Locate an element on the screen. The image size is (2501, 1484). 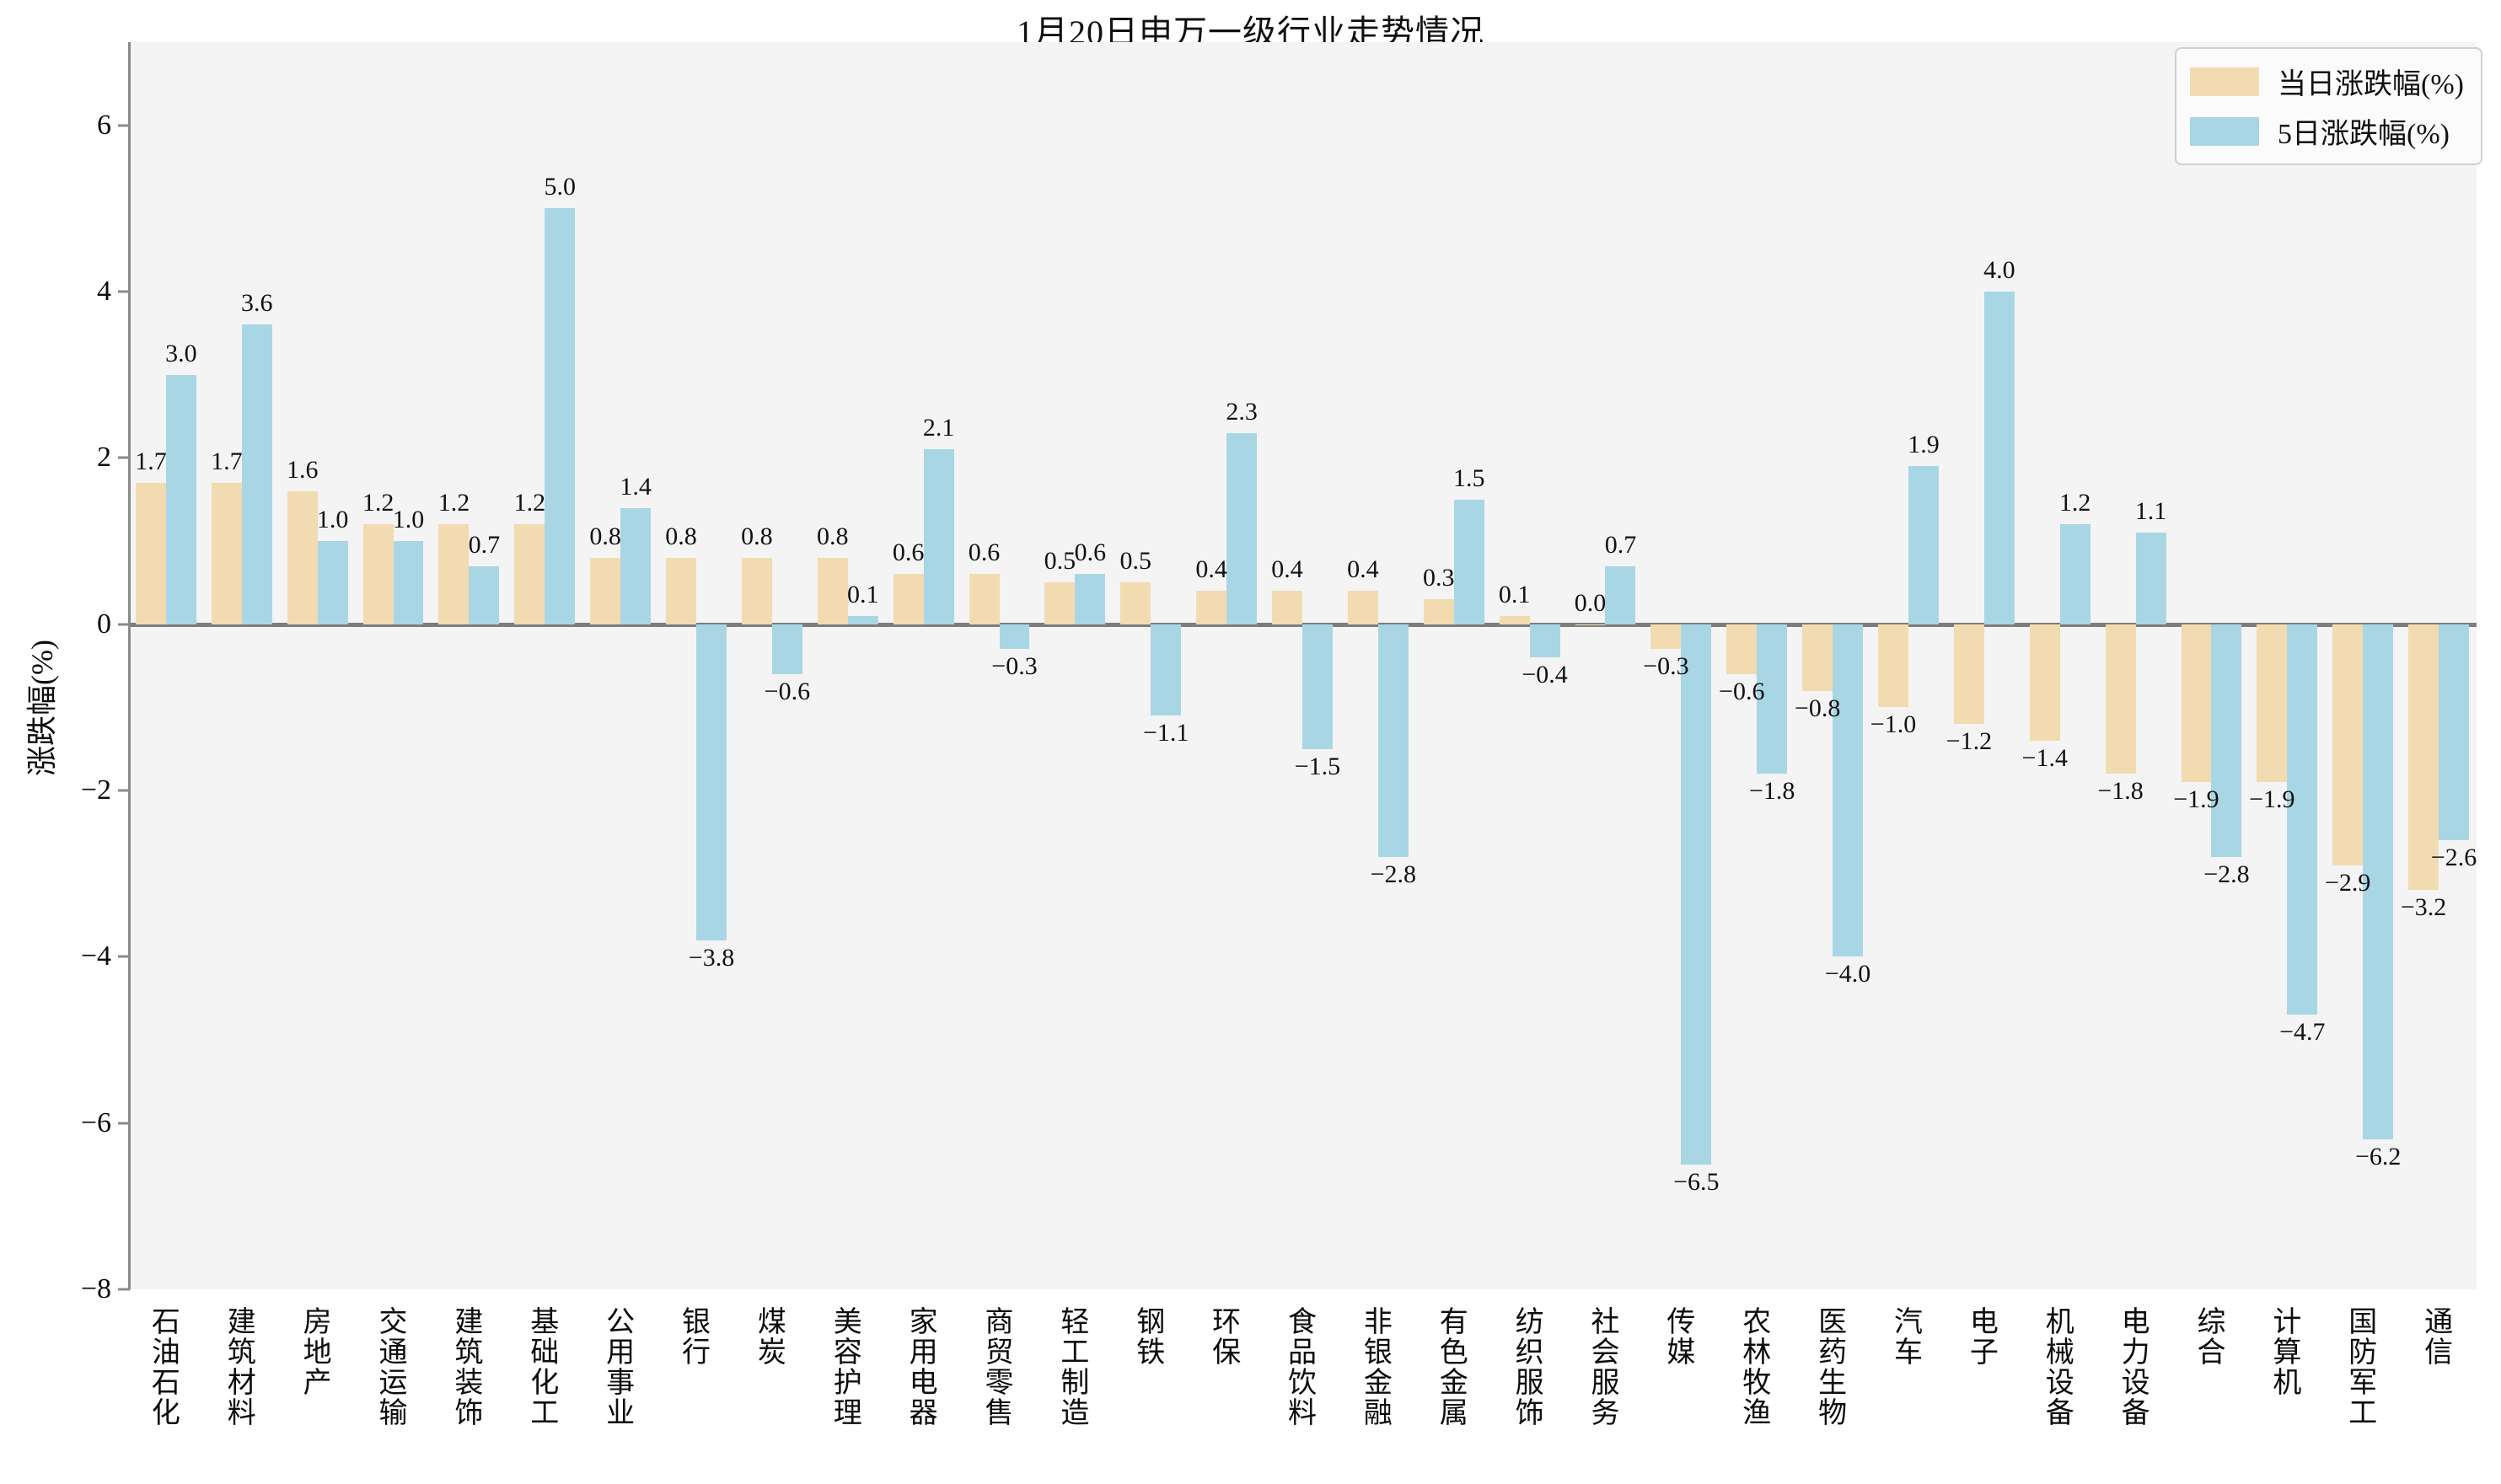
x-tick-label: 非银金融 is located at coordinates (1378, 1369).